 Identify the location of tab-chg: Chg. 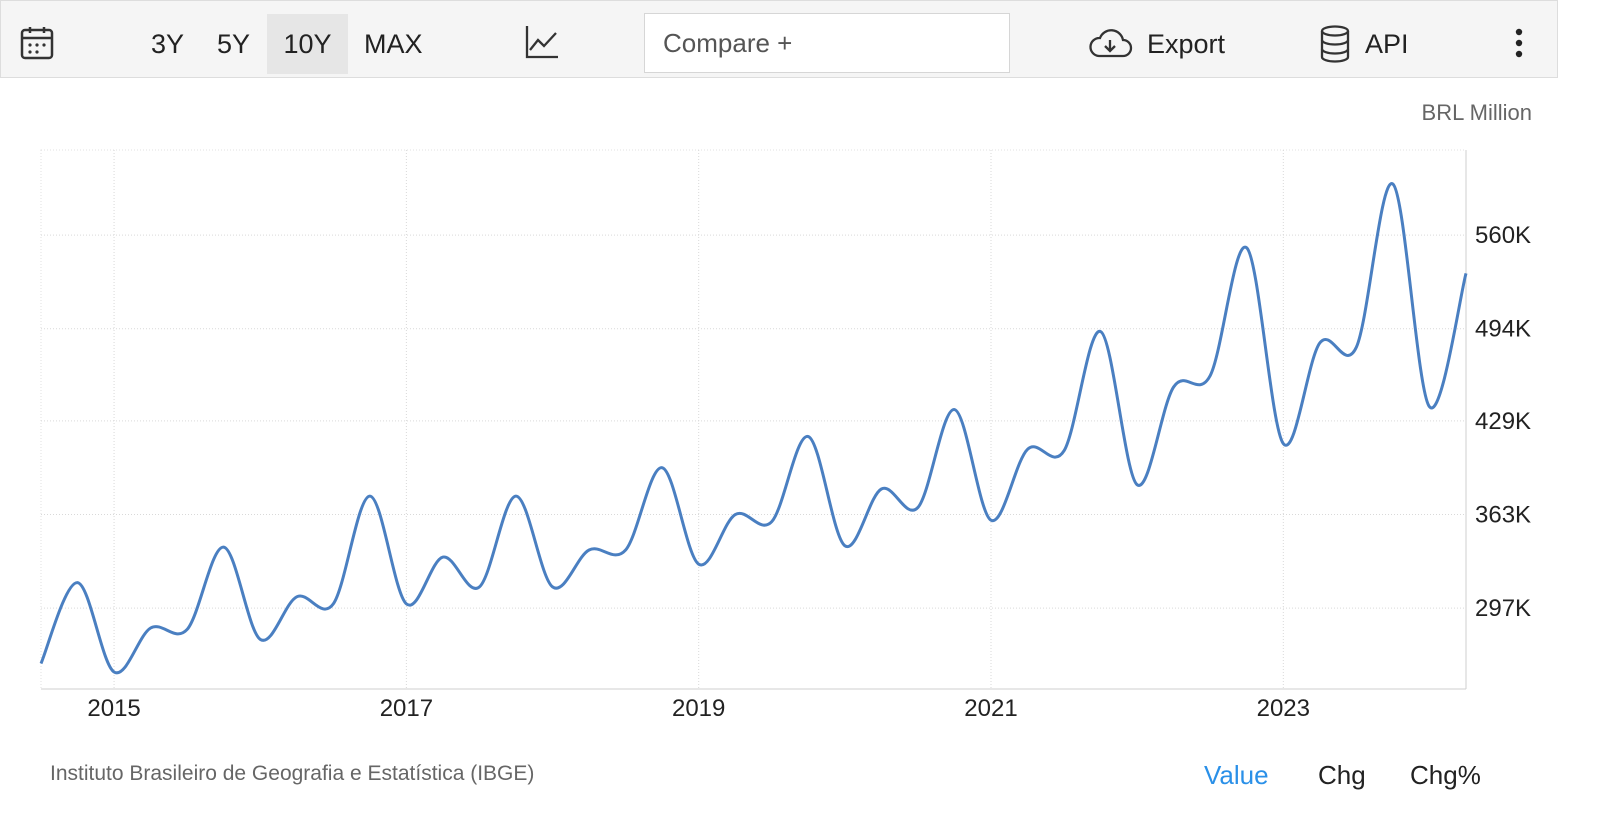
(1342, 775).